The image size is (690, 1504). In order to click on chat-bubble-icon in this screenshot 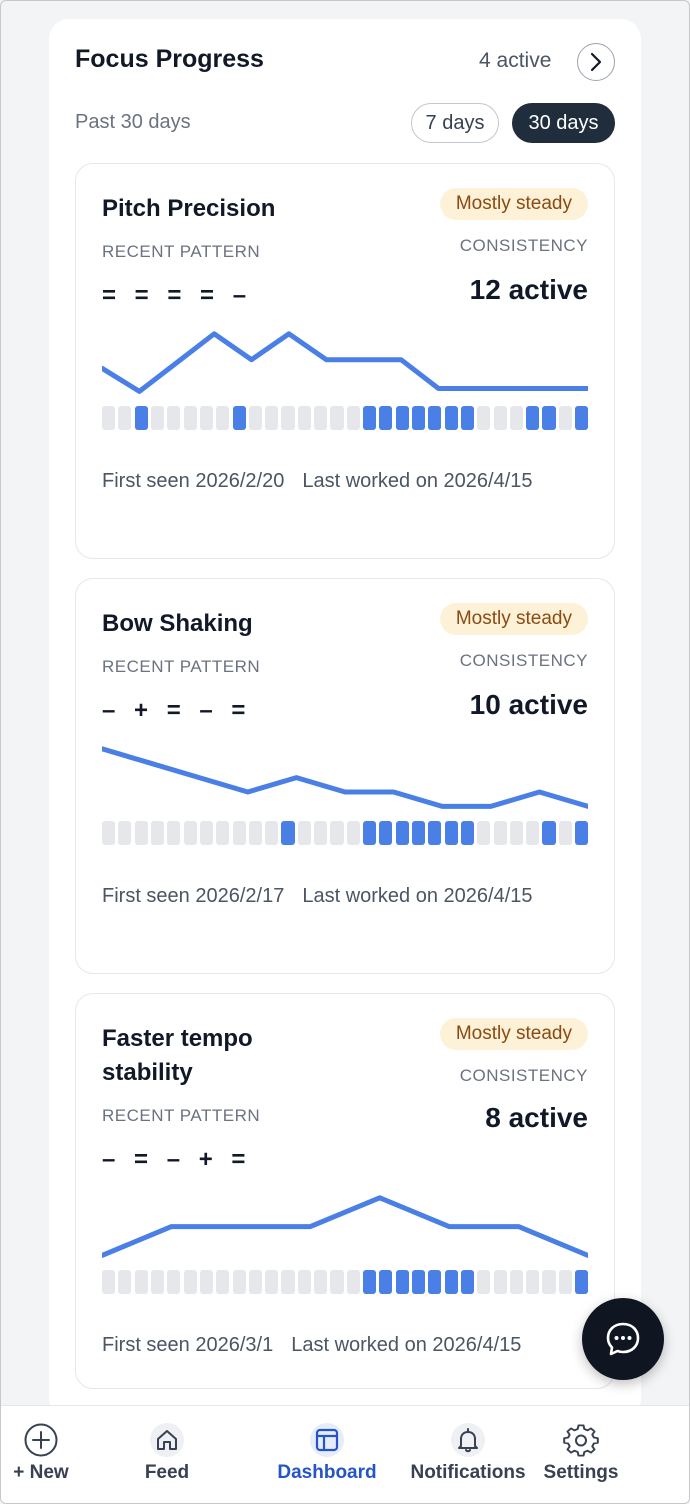, I will do `click(623, 1339)`.